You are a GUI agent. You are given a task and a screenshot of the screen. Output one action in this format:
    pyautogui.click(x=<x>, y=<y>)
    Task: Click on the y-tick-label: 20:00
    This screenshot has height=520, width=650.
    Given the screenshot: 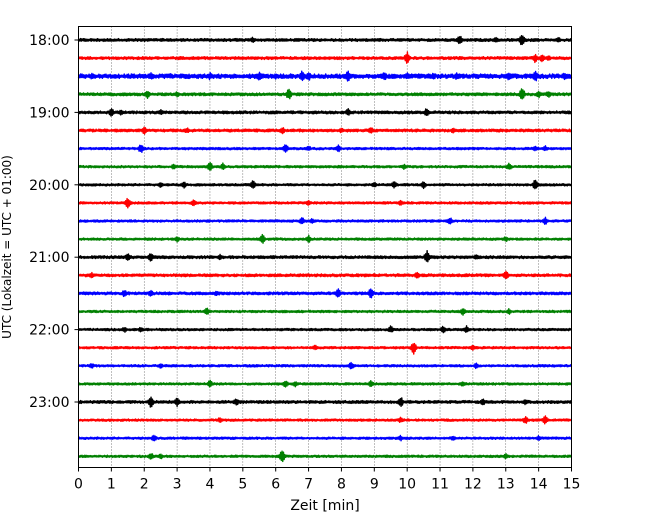 What is the action you would take?
    pyautogui.click(x=49, y=186)
    